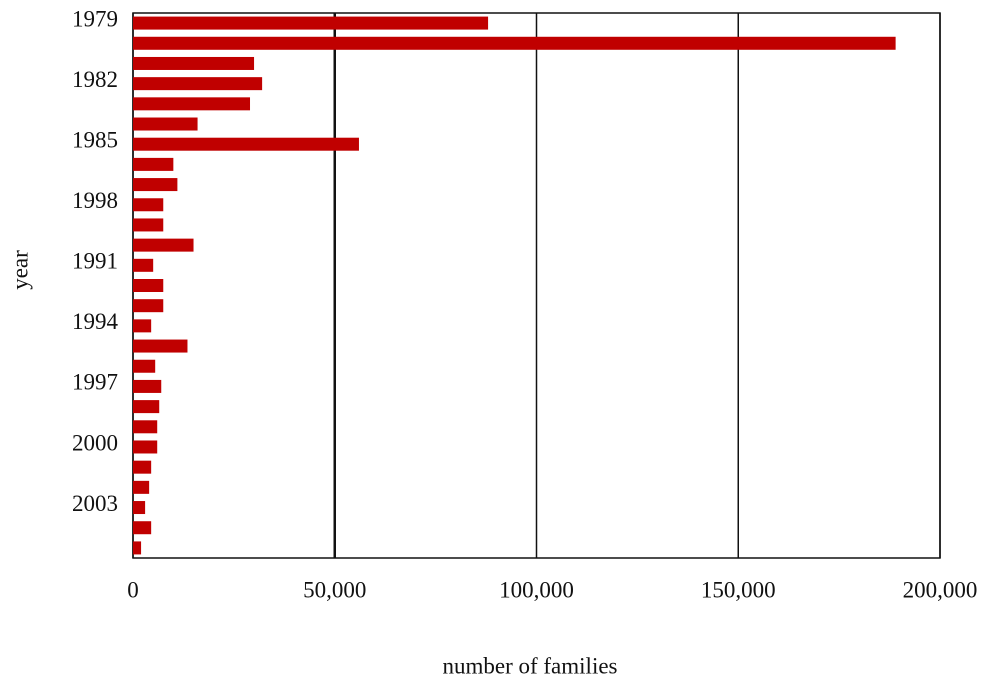 This screenshot has height=687, width=991. What do you see at coordinates (95, 382) in the screenshot?
I see `y-tick-label: 1997` at bounding box center [95, 382].